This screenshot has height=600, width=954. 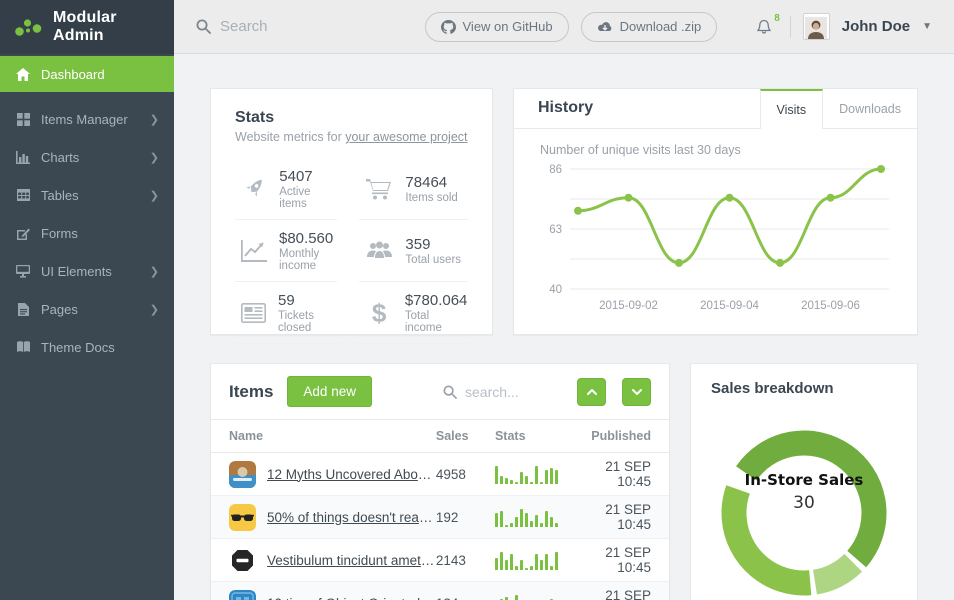 What do you see at coordinates (507, 26) in the screenshot?
I see `view-on-github-label: View on GitHub` at bounding box center [507, 26].